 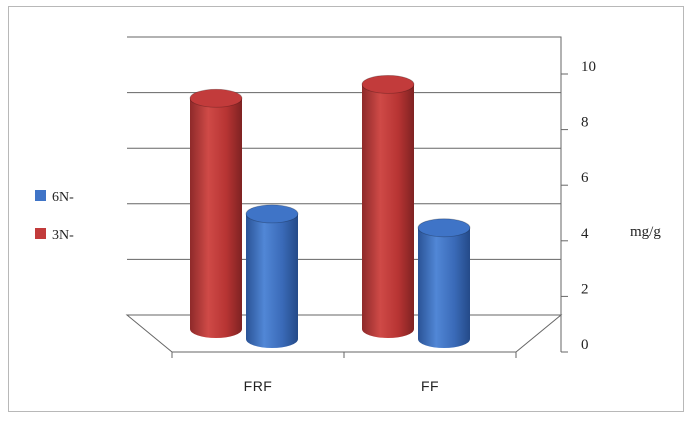 I want to click on bar-6n-frf, so click(x=272, y=276).